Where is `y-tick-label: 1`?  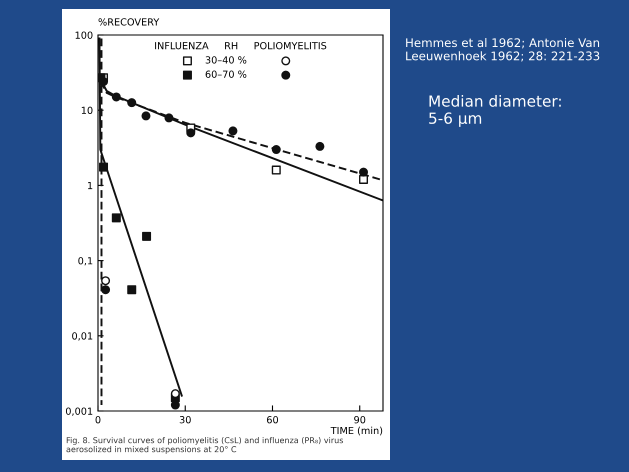 y-tick-label: 1 is located at coordinates (90, 186).